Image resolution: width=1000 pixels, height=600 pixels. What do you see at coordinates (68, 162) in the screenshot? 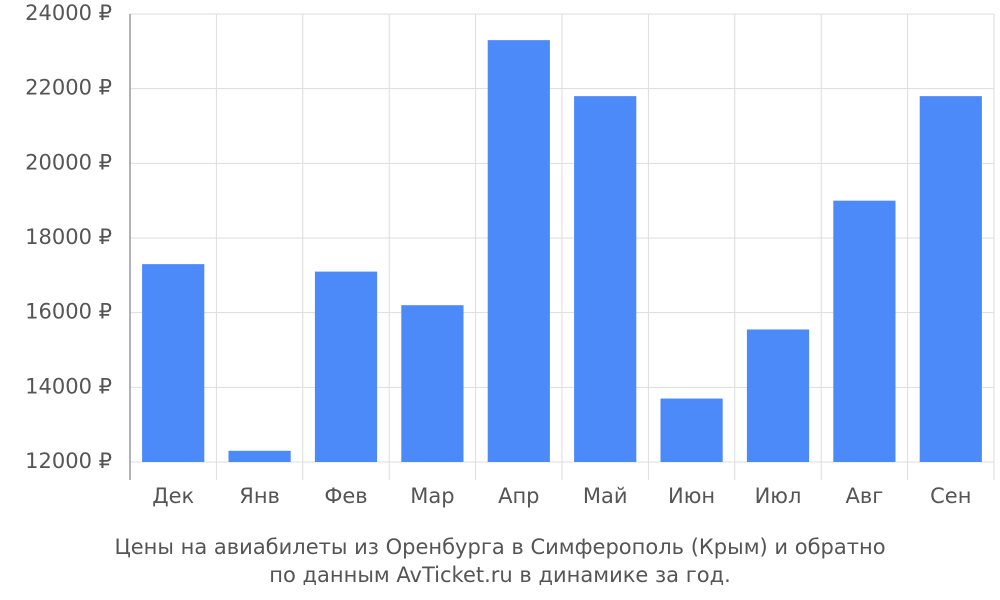
I see `y-tick-label: 20000 ₽` at bounding box center [68, 162].